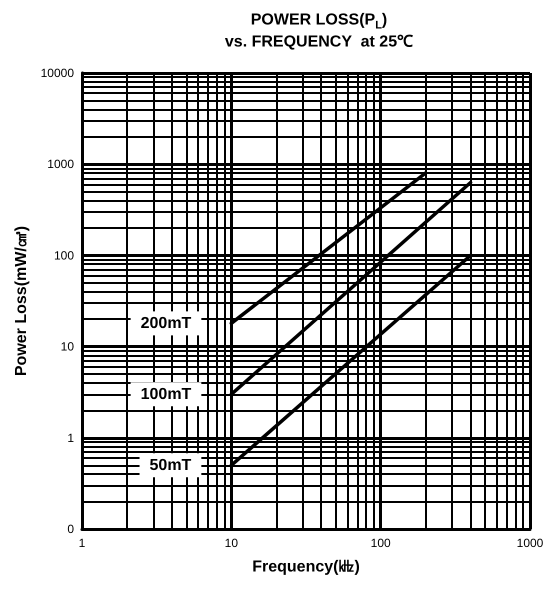  What do you see at coordinates (166, 323) in the screenshot?
I see `text: 200mT` at bounding box center [166, 323].